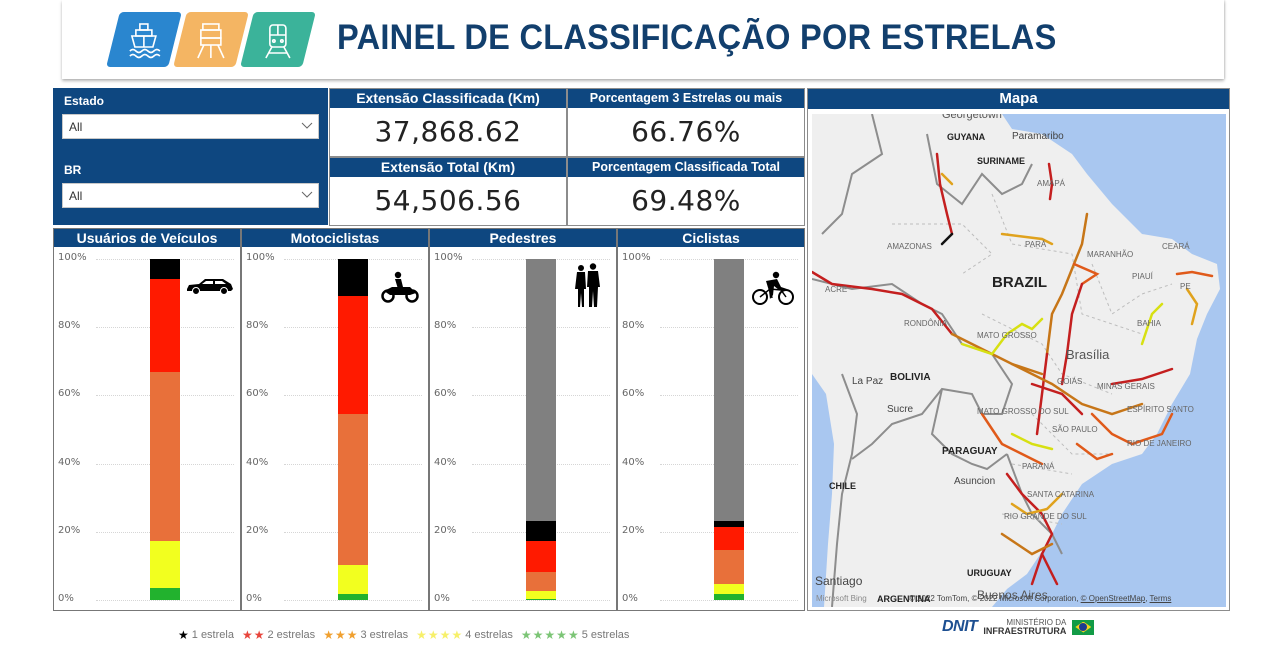 This screenshot has width=1280, height=650. I want to click on svg-text: Paramaribo, so click(1038, 136).